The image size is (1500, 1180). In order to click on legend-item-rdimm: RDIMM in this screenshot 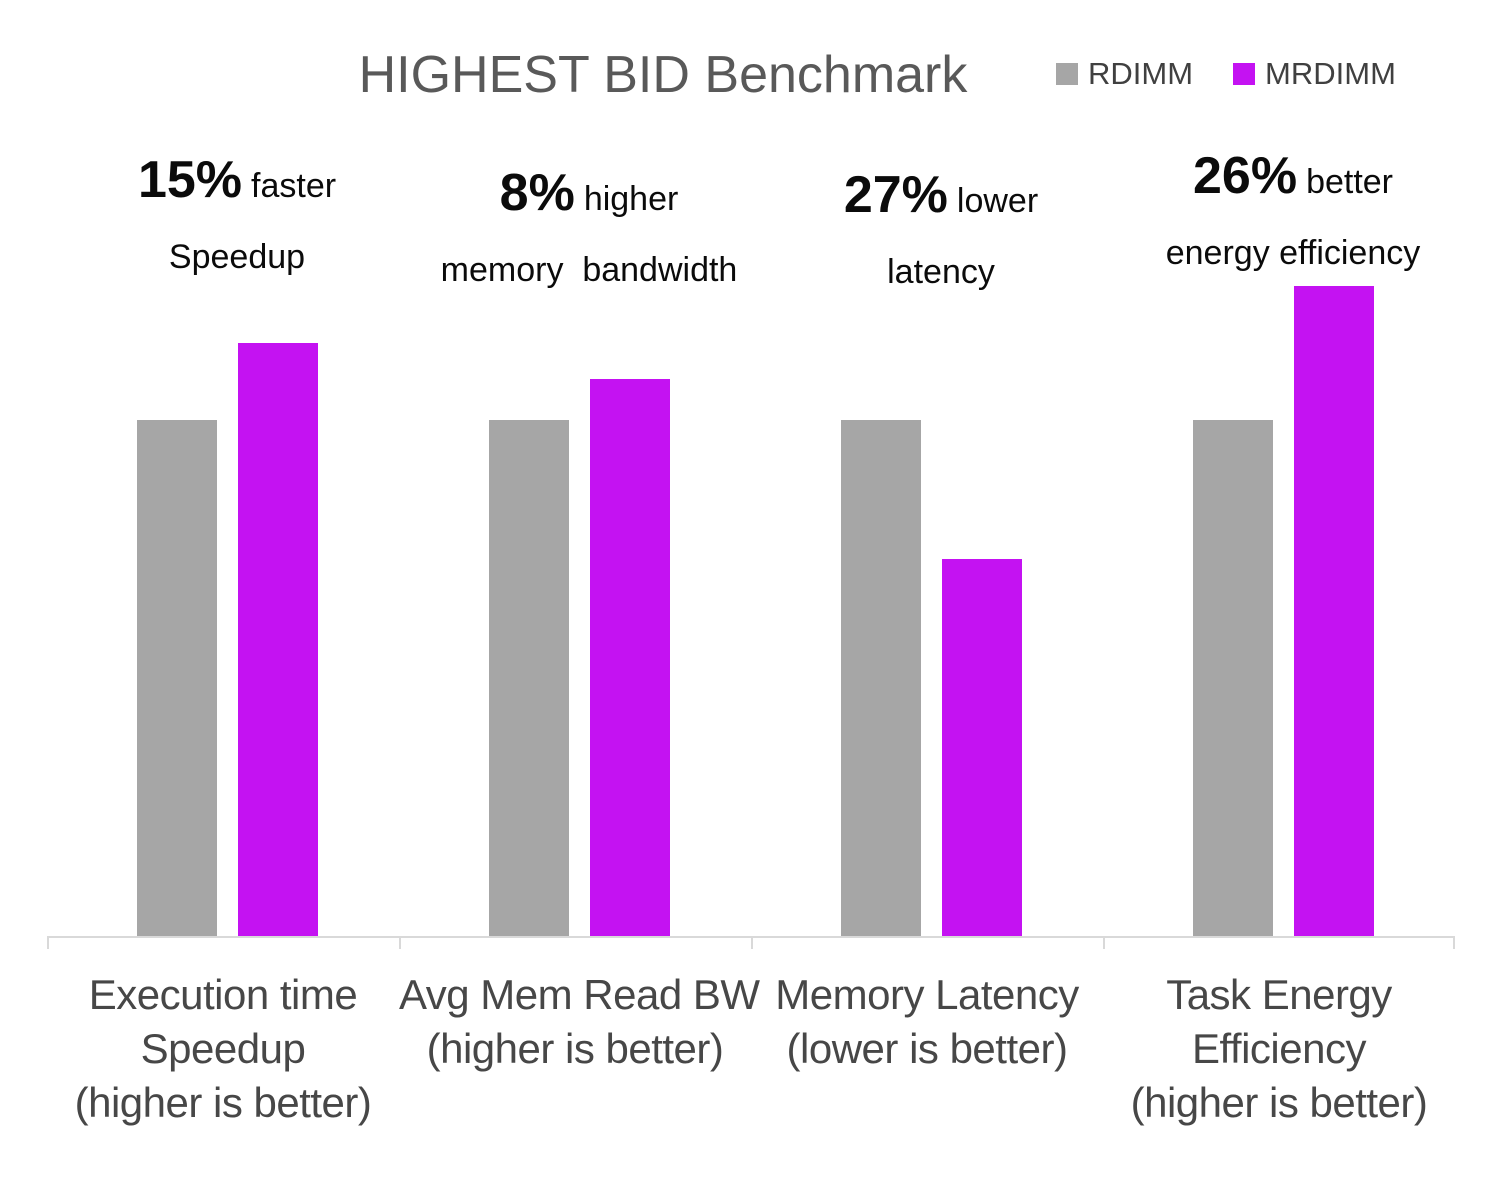, I will do `click(1124, 74)`.